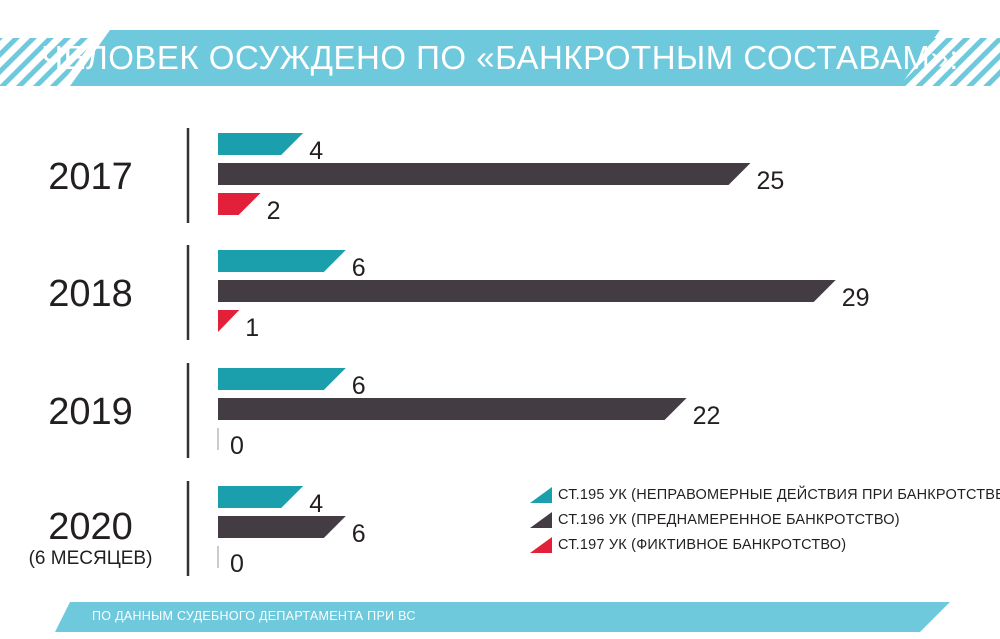 The image size is (1000, 639). Describe the element at coordinates (771, 181) in the screenshot. I see `data-label: 25` at that location.